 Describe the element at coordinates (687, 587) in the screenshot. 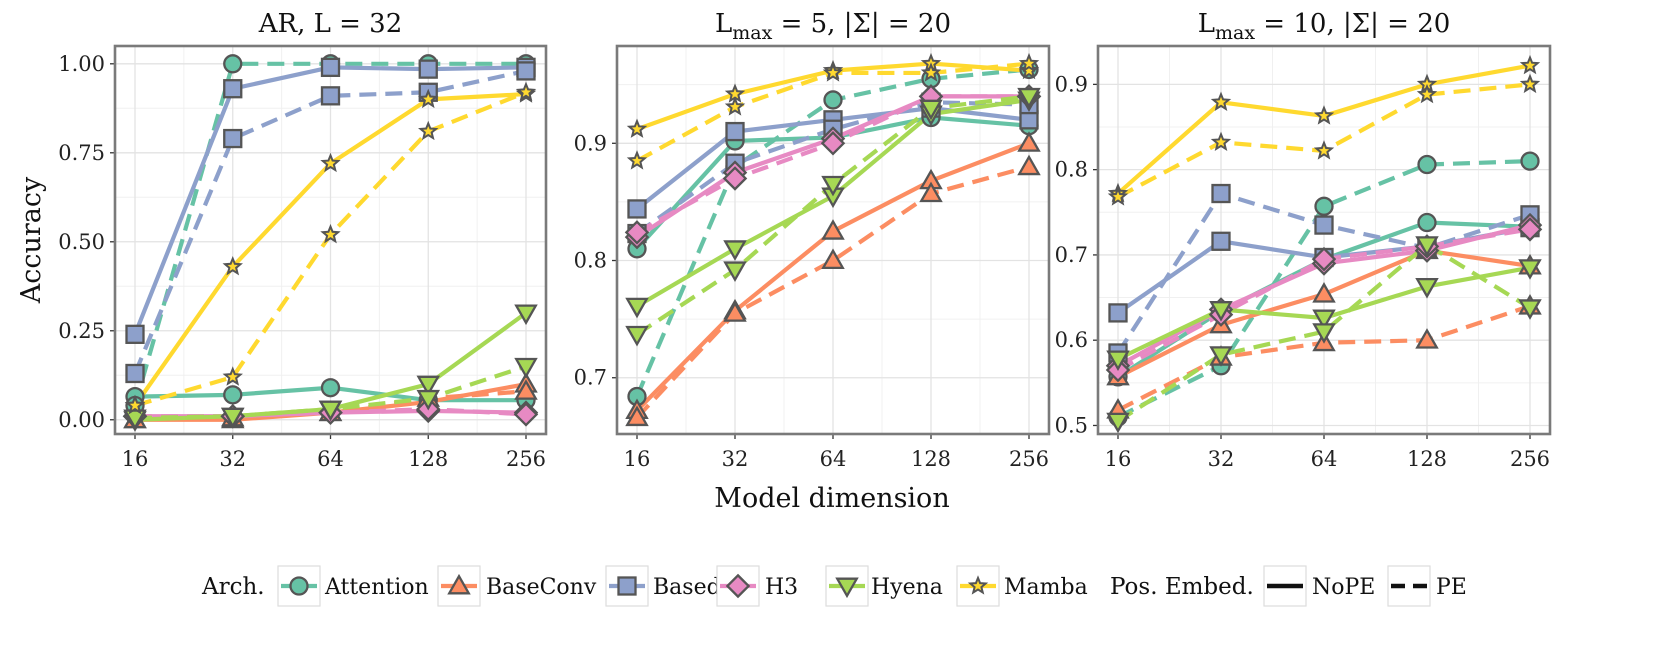

I see `legend-label: Based` at that location.